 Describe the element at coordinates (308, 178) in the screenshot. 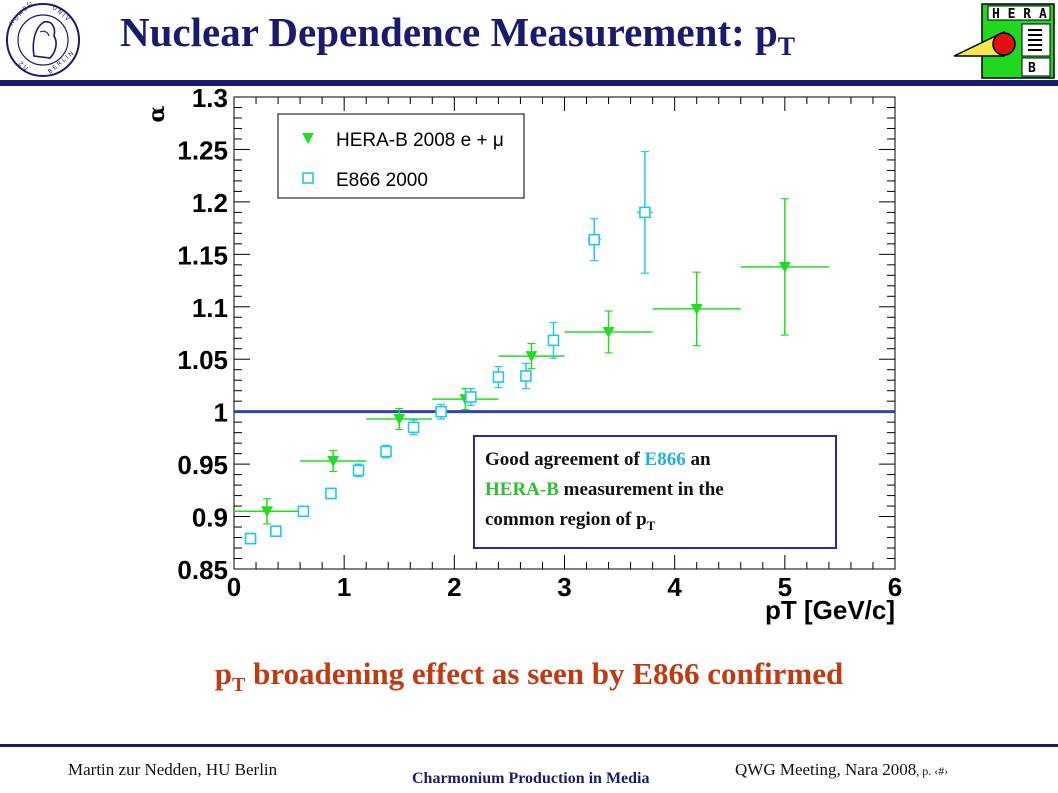

I see `legend-e866-marker` at that location.